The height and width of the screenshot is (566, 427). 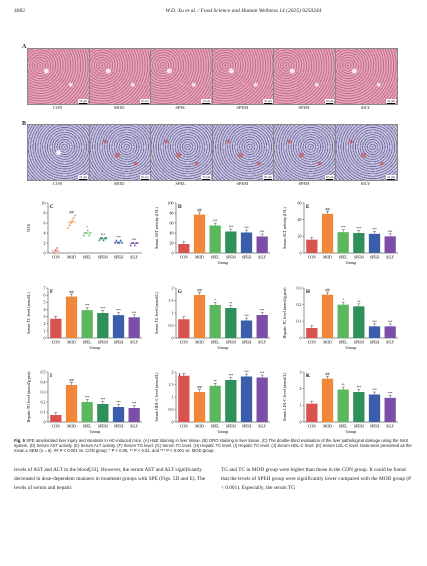 What do you see at coordinates (51, 376) in the screenshot?
I see `chart-letter: I` at bounding box center [51, 376].